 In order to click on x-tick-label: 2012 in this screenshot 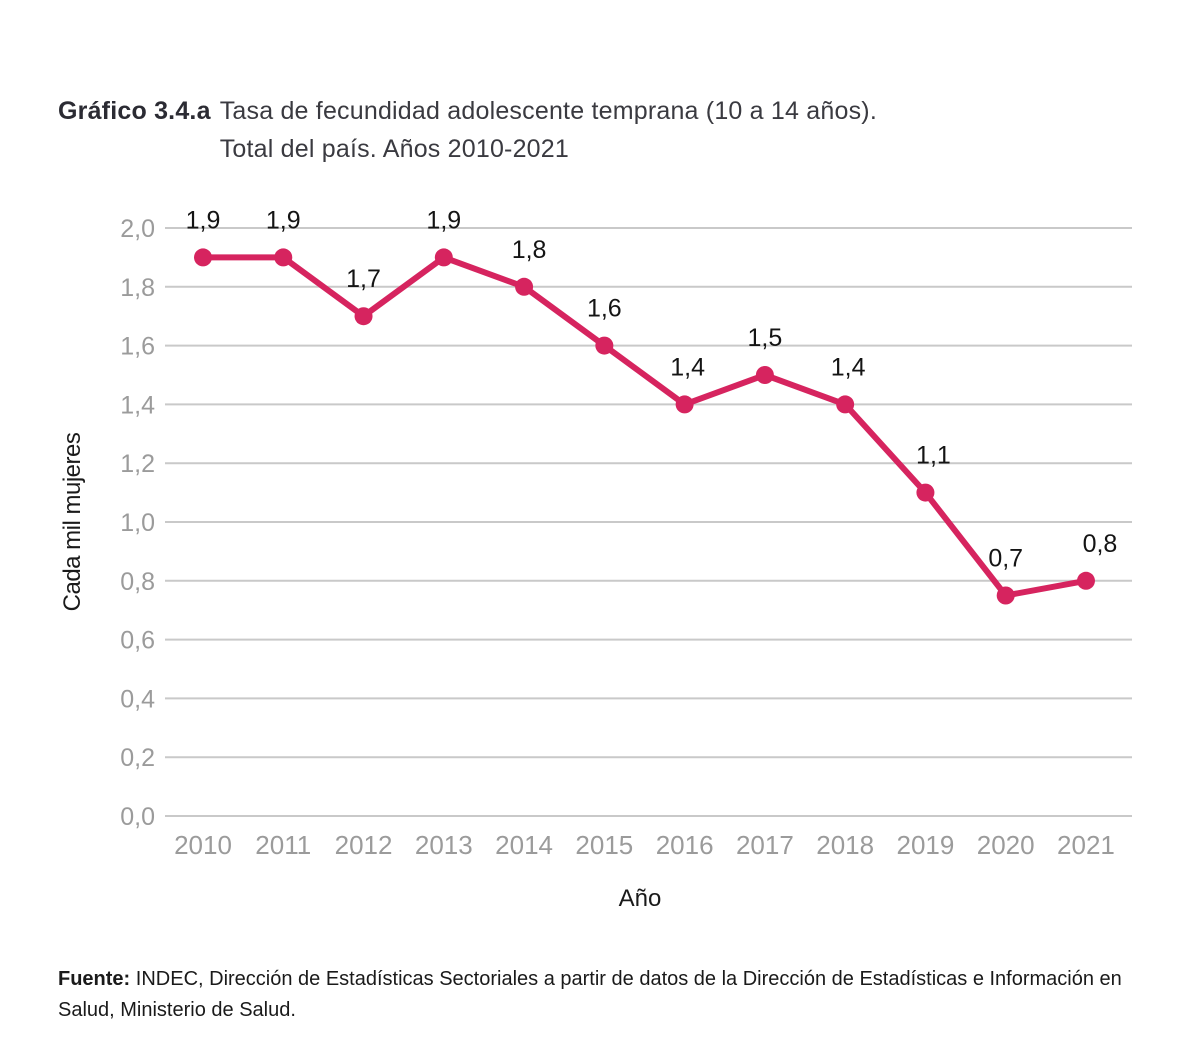, I will do `click(364, 845)`.